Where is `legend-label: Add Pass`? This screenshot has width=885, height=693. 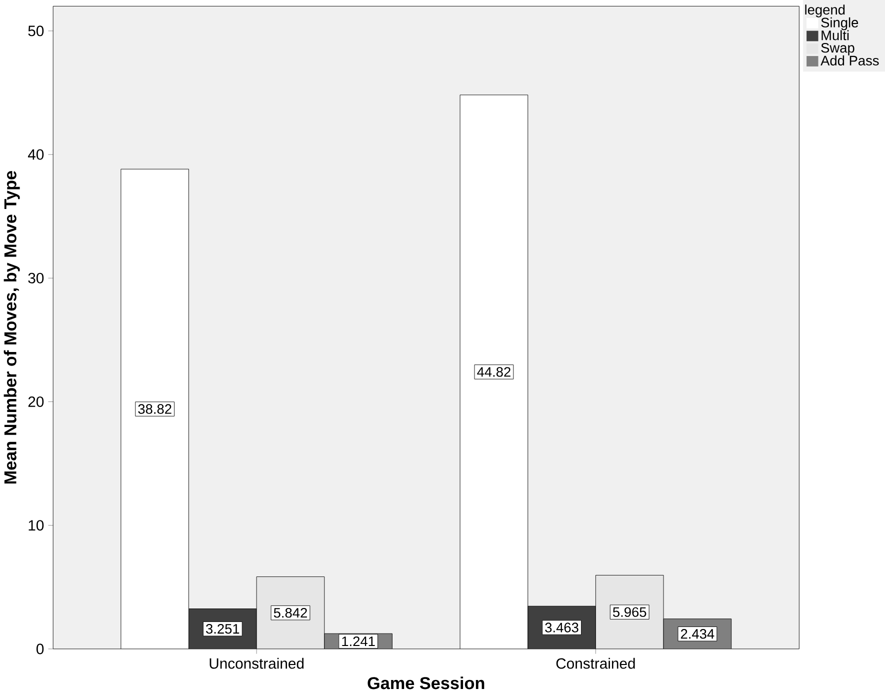 legend-label: Add Pass is located at coordinates (849, 60).